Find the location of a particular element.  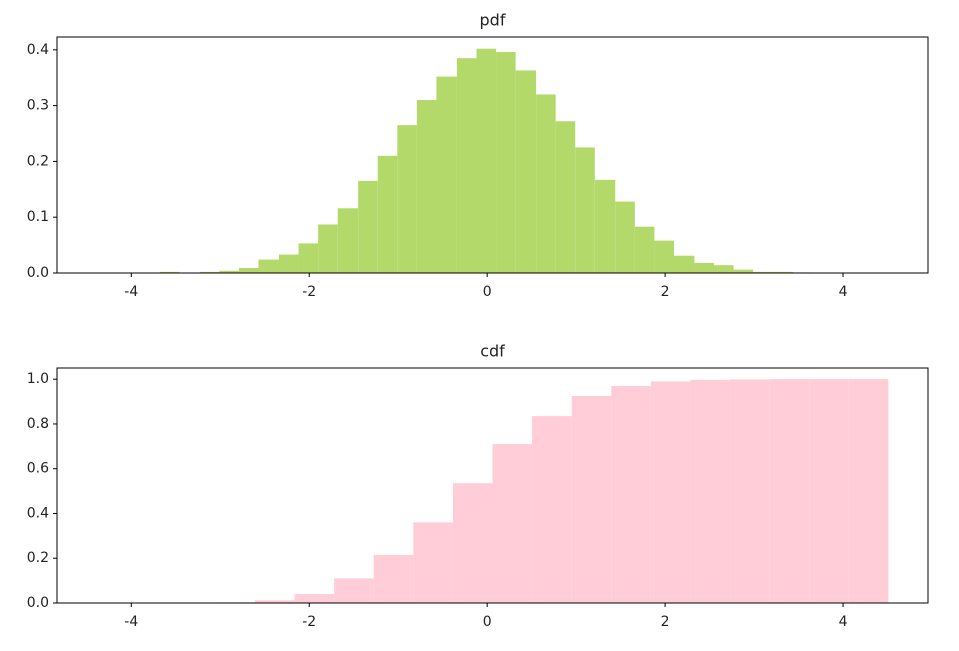

y-tick-label: 0.1 is located at coordinates (38, 217).